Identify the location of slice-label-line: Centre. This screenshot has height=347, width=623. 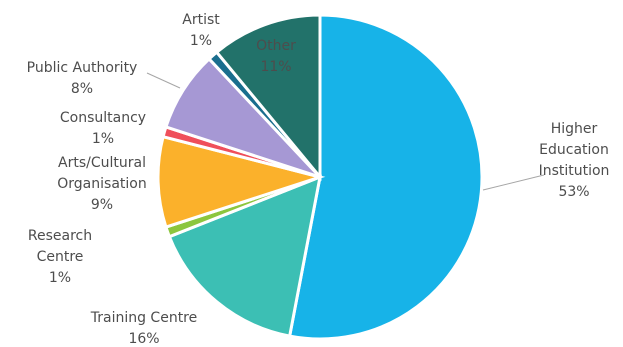
(60, 257).